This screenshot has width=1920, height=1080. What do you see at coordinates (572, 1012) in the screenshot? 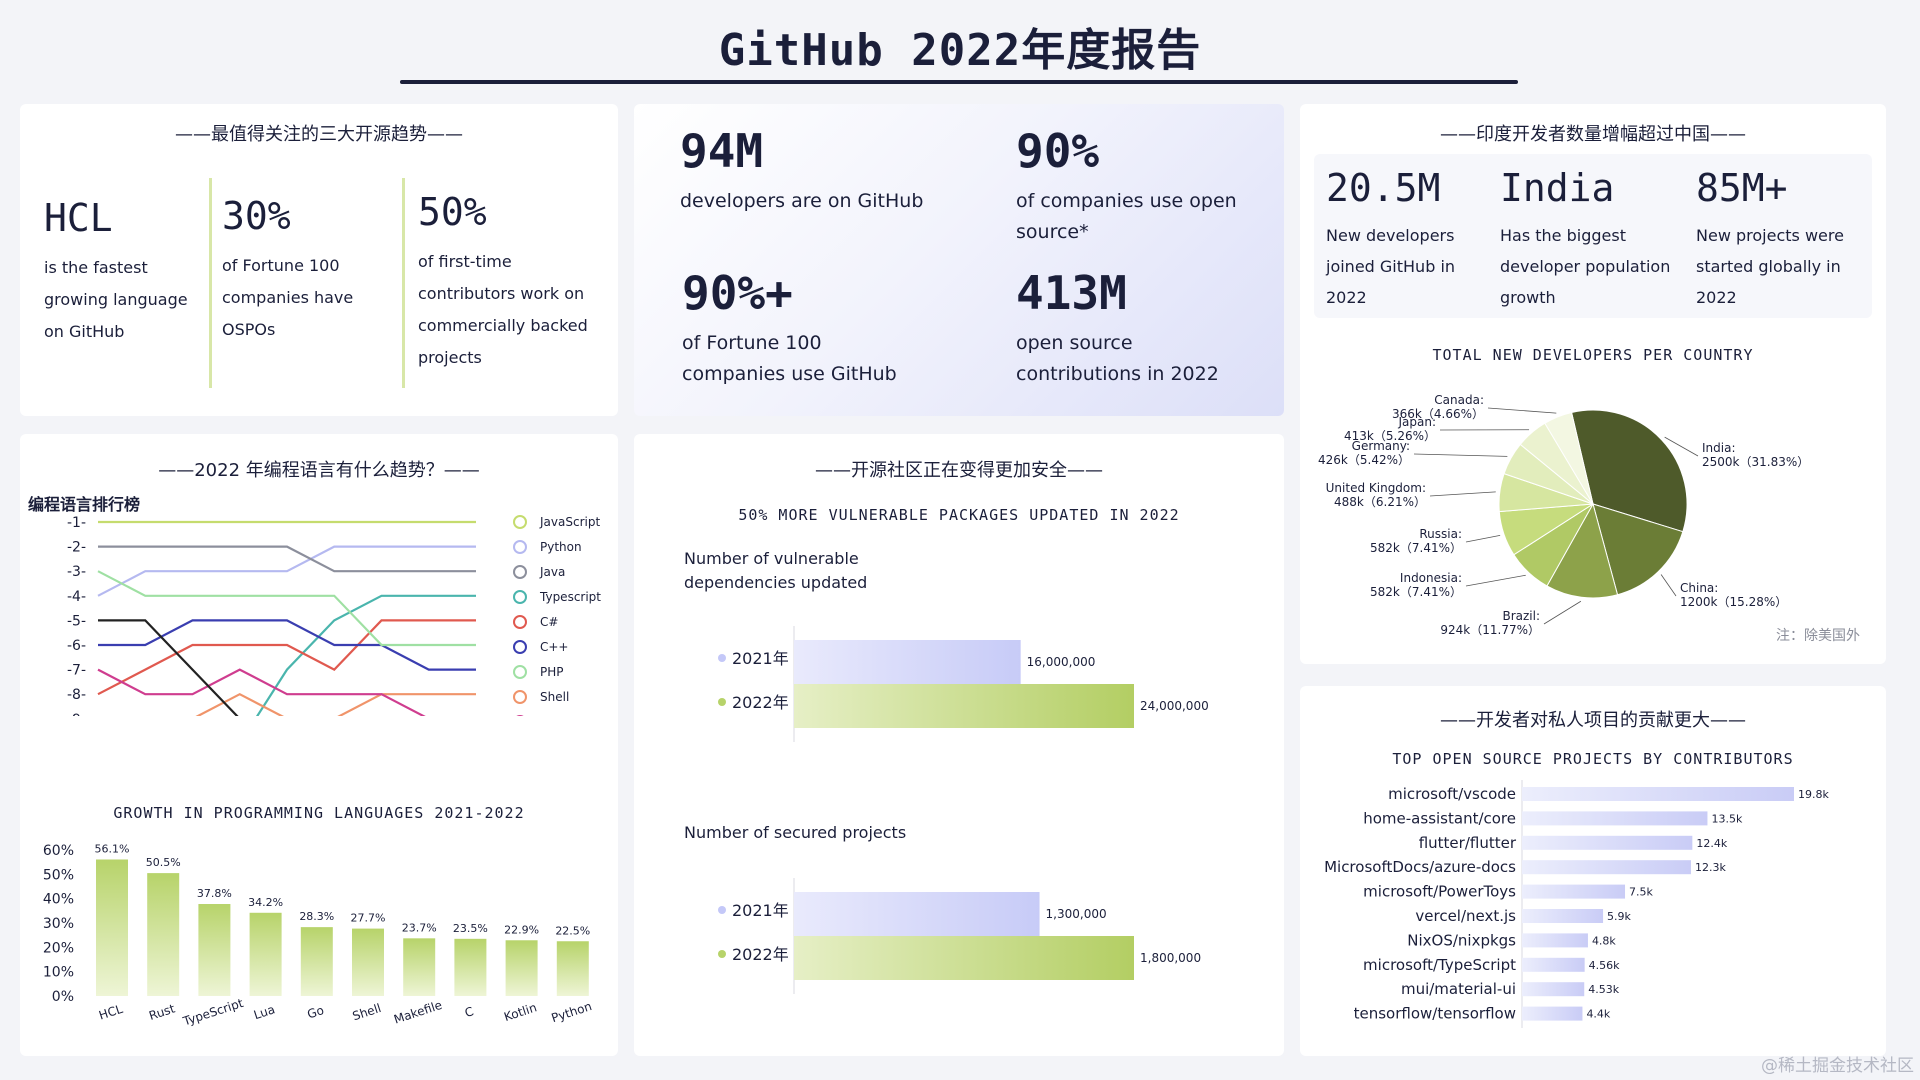
I see `category-label: Python` at bounding box center [572, 1012].